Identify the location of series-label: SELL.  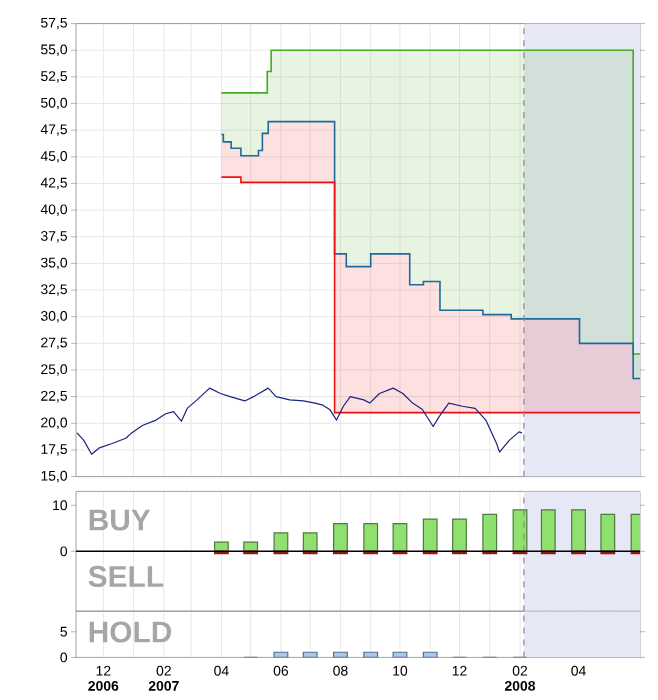
(126, 576).